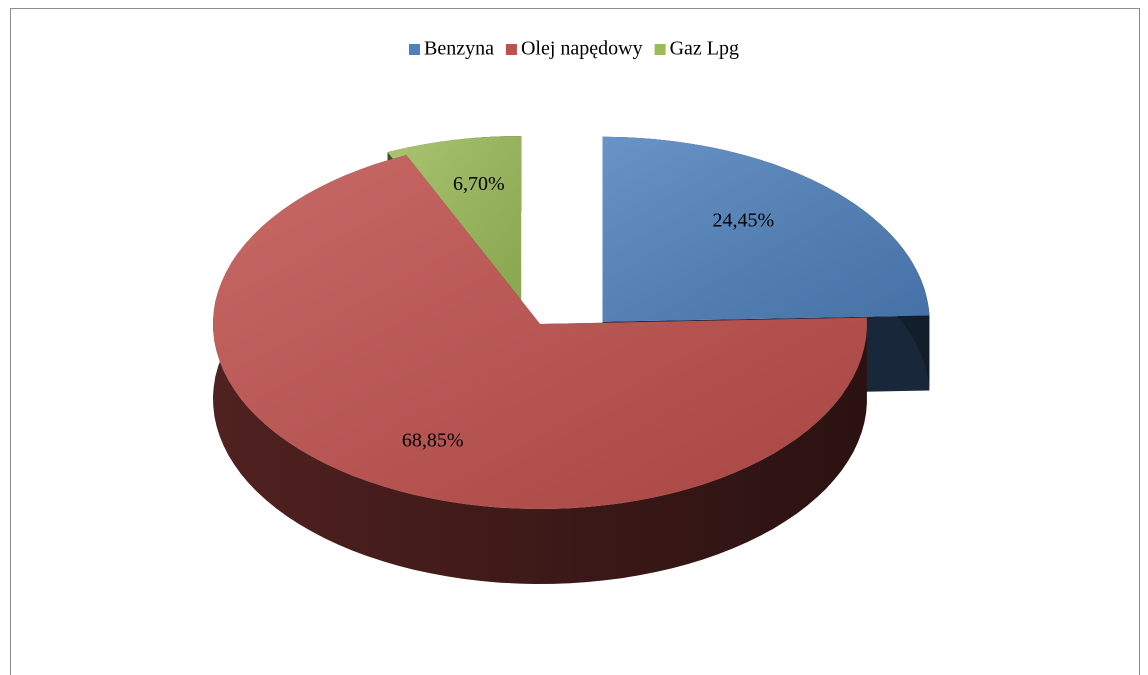 The width and height of the screenshot is (1148, 675). I want to click on slice-top-shade, so click(766, 229).